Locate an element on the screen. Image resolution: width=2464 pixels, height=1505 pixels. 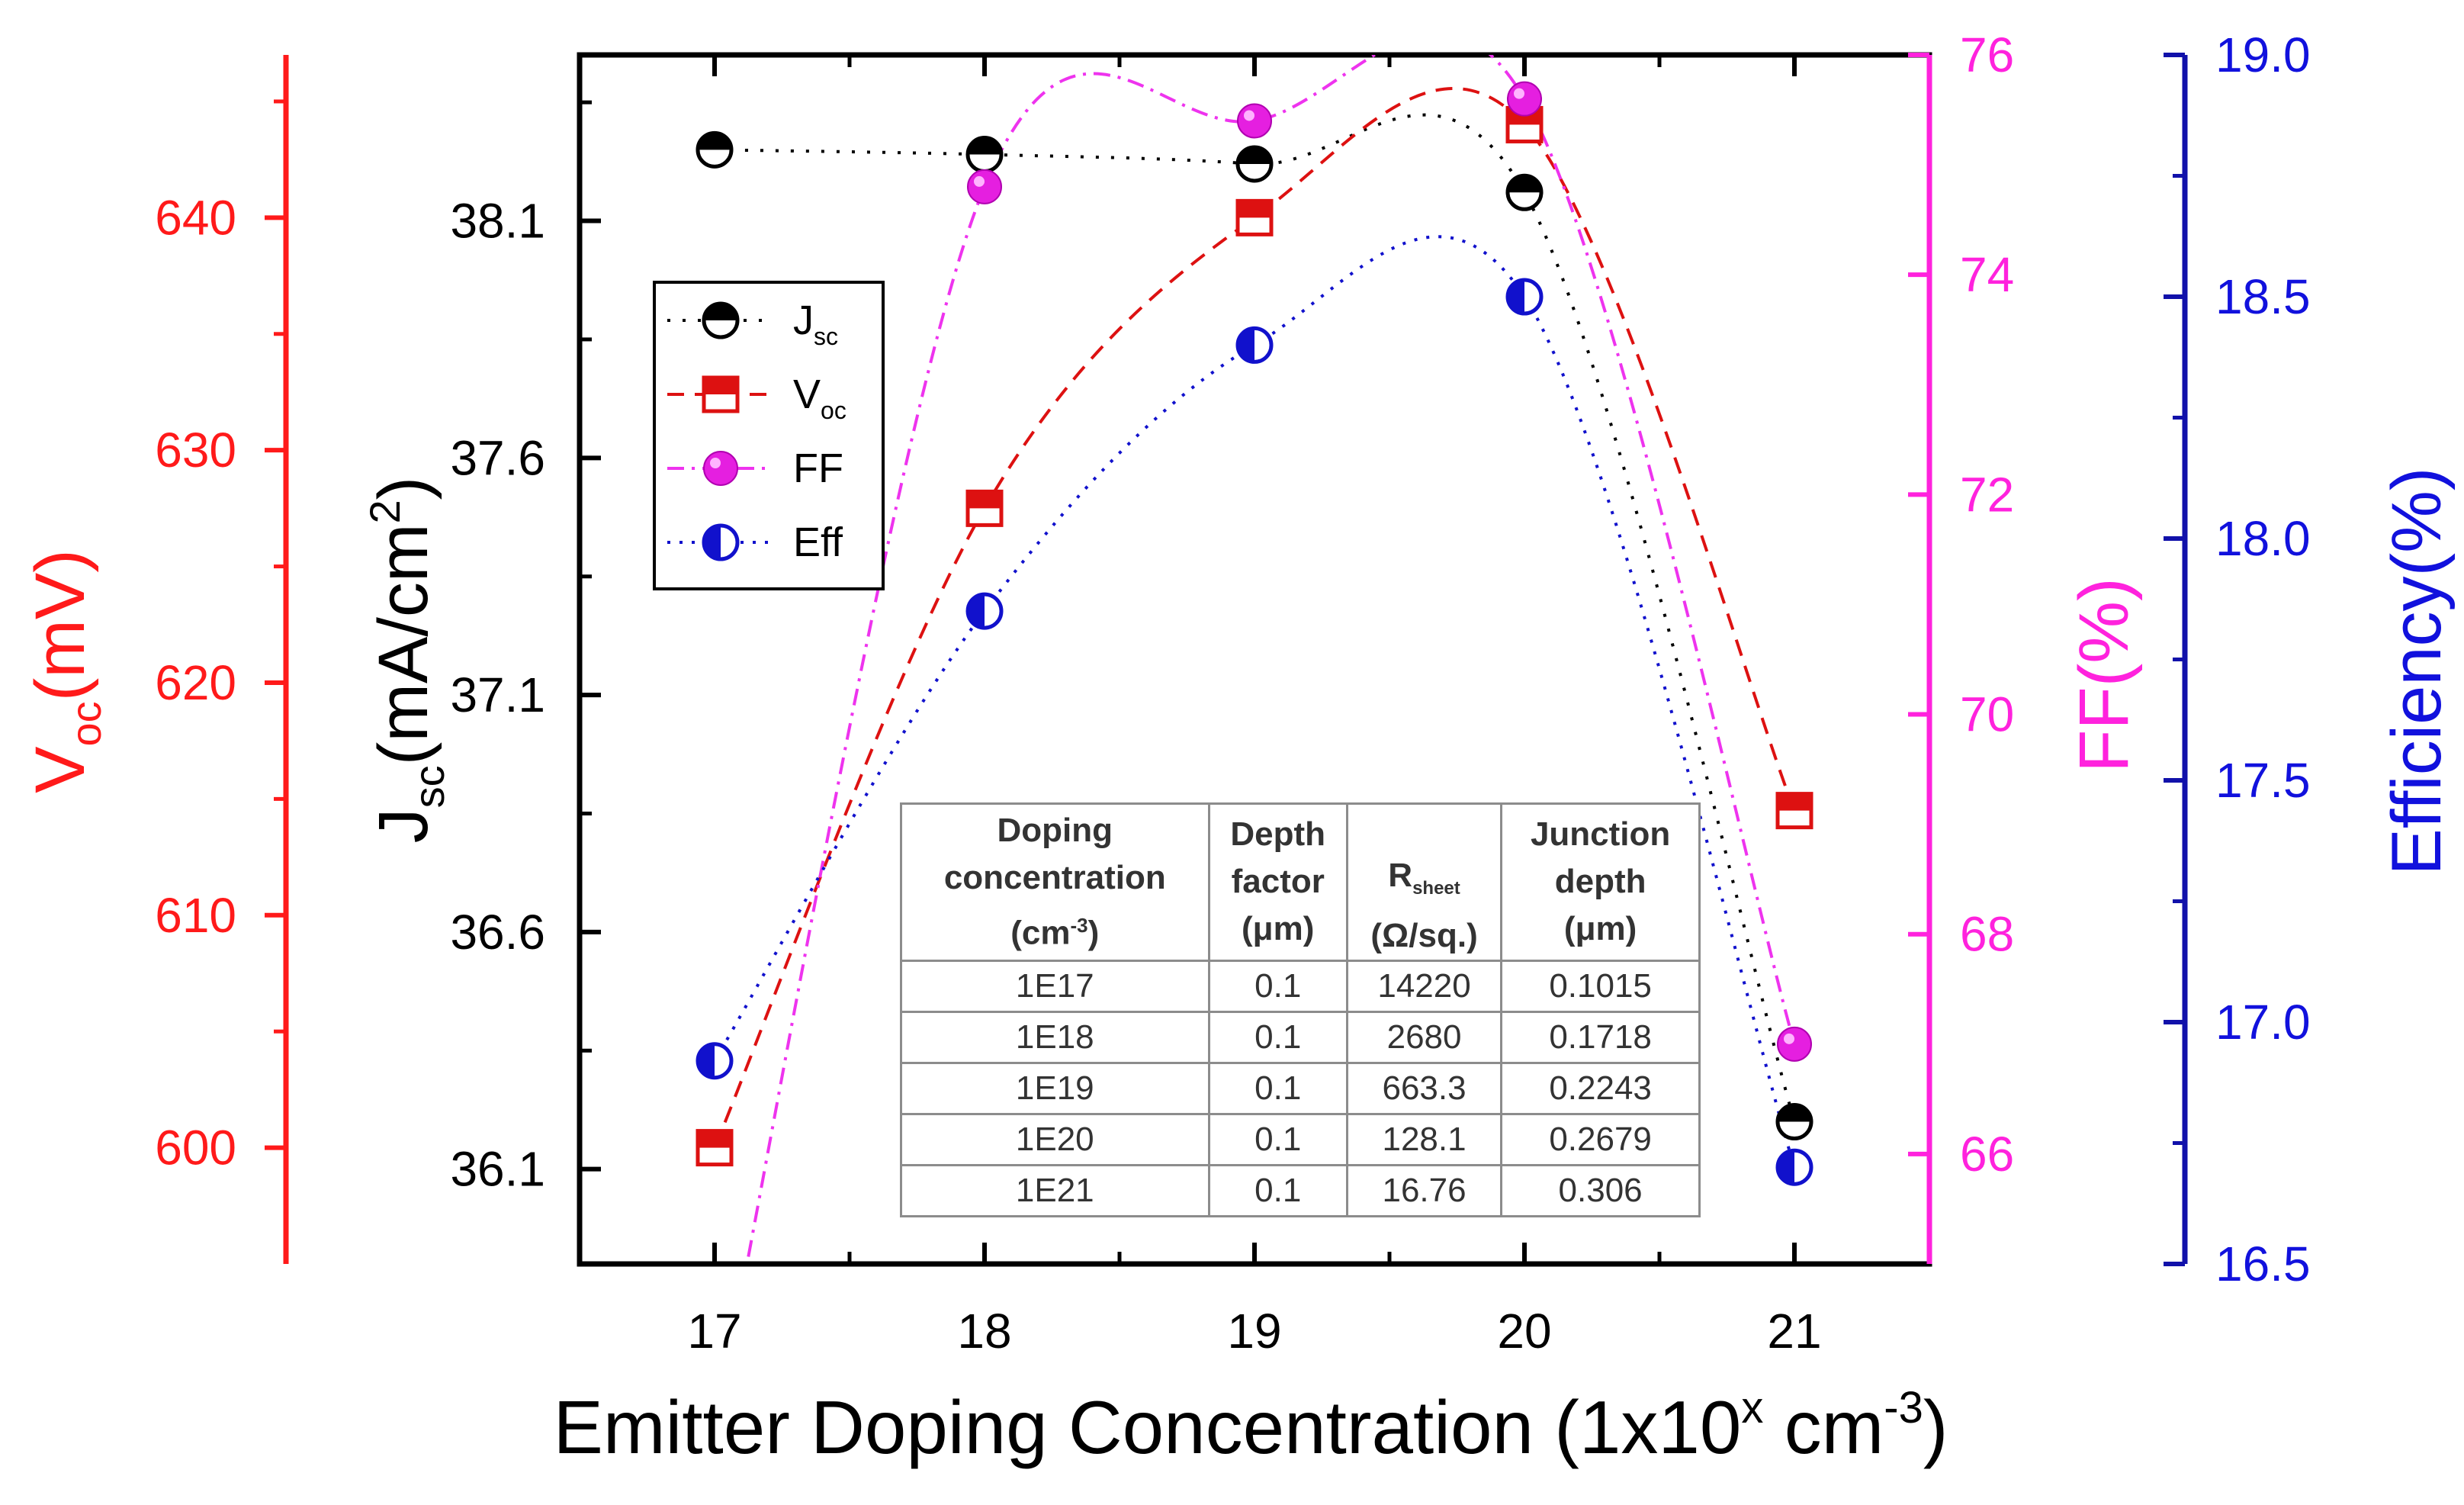
table-cell: 14220 is located at coordinates (1424, 986).